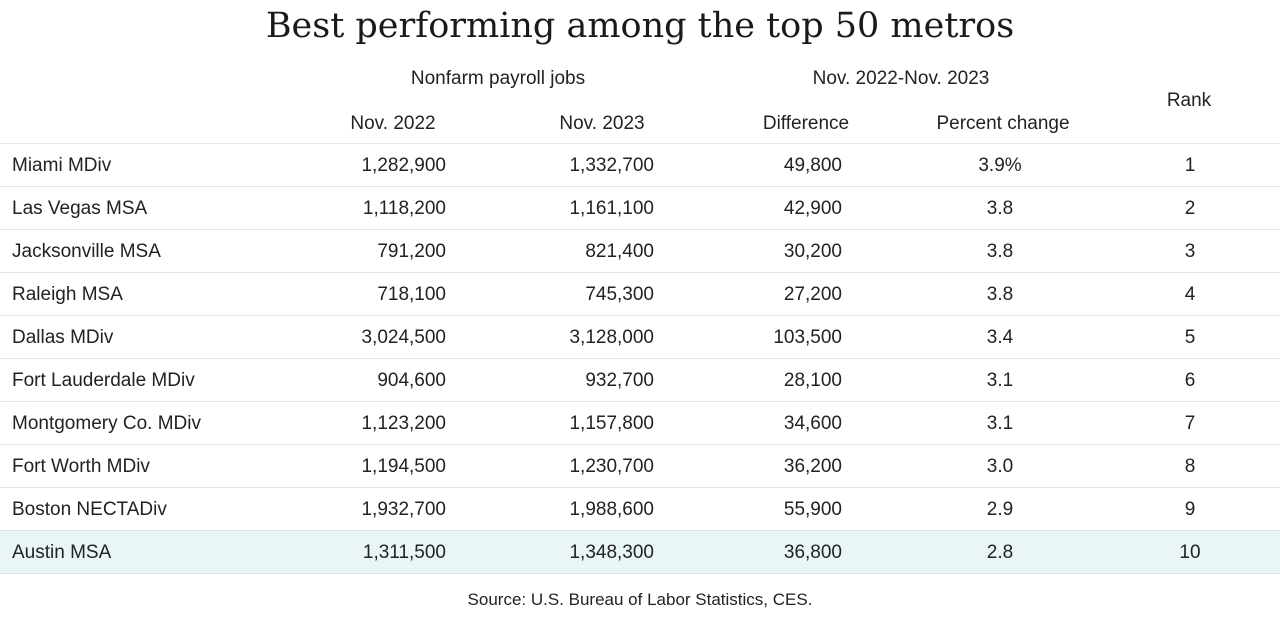 The height and width of the screenshot is (627, 1280). What do you see at coordinates (1190, 337) in the screenshot?
I see `cell-rank: 5` at bounding box center [1190, 337].